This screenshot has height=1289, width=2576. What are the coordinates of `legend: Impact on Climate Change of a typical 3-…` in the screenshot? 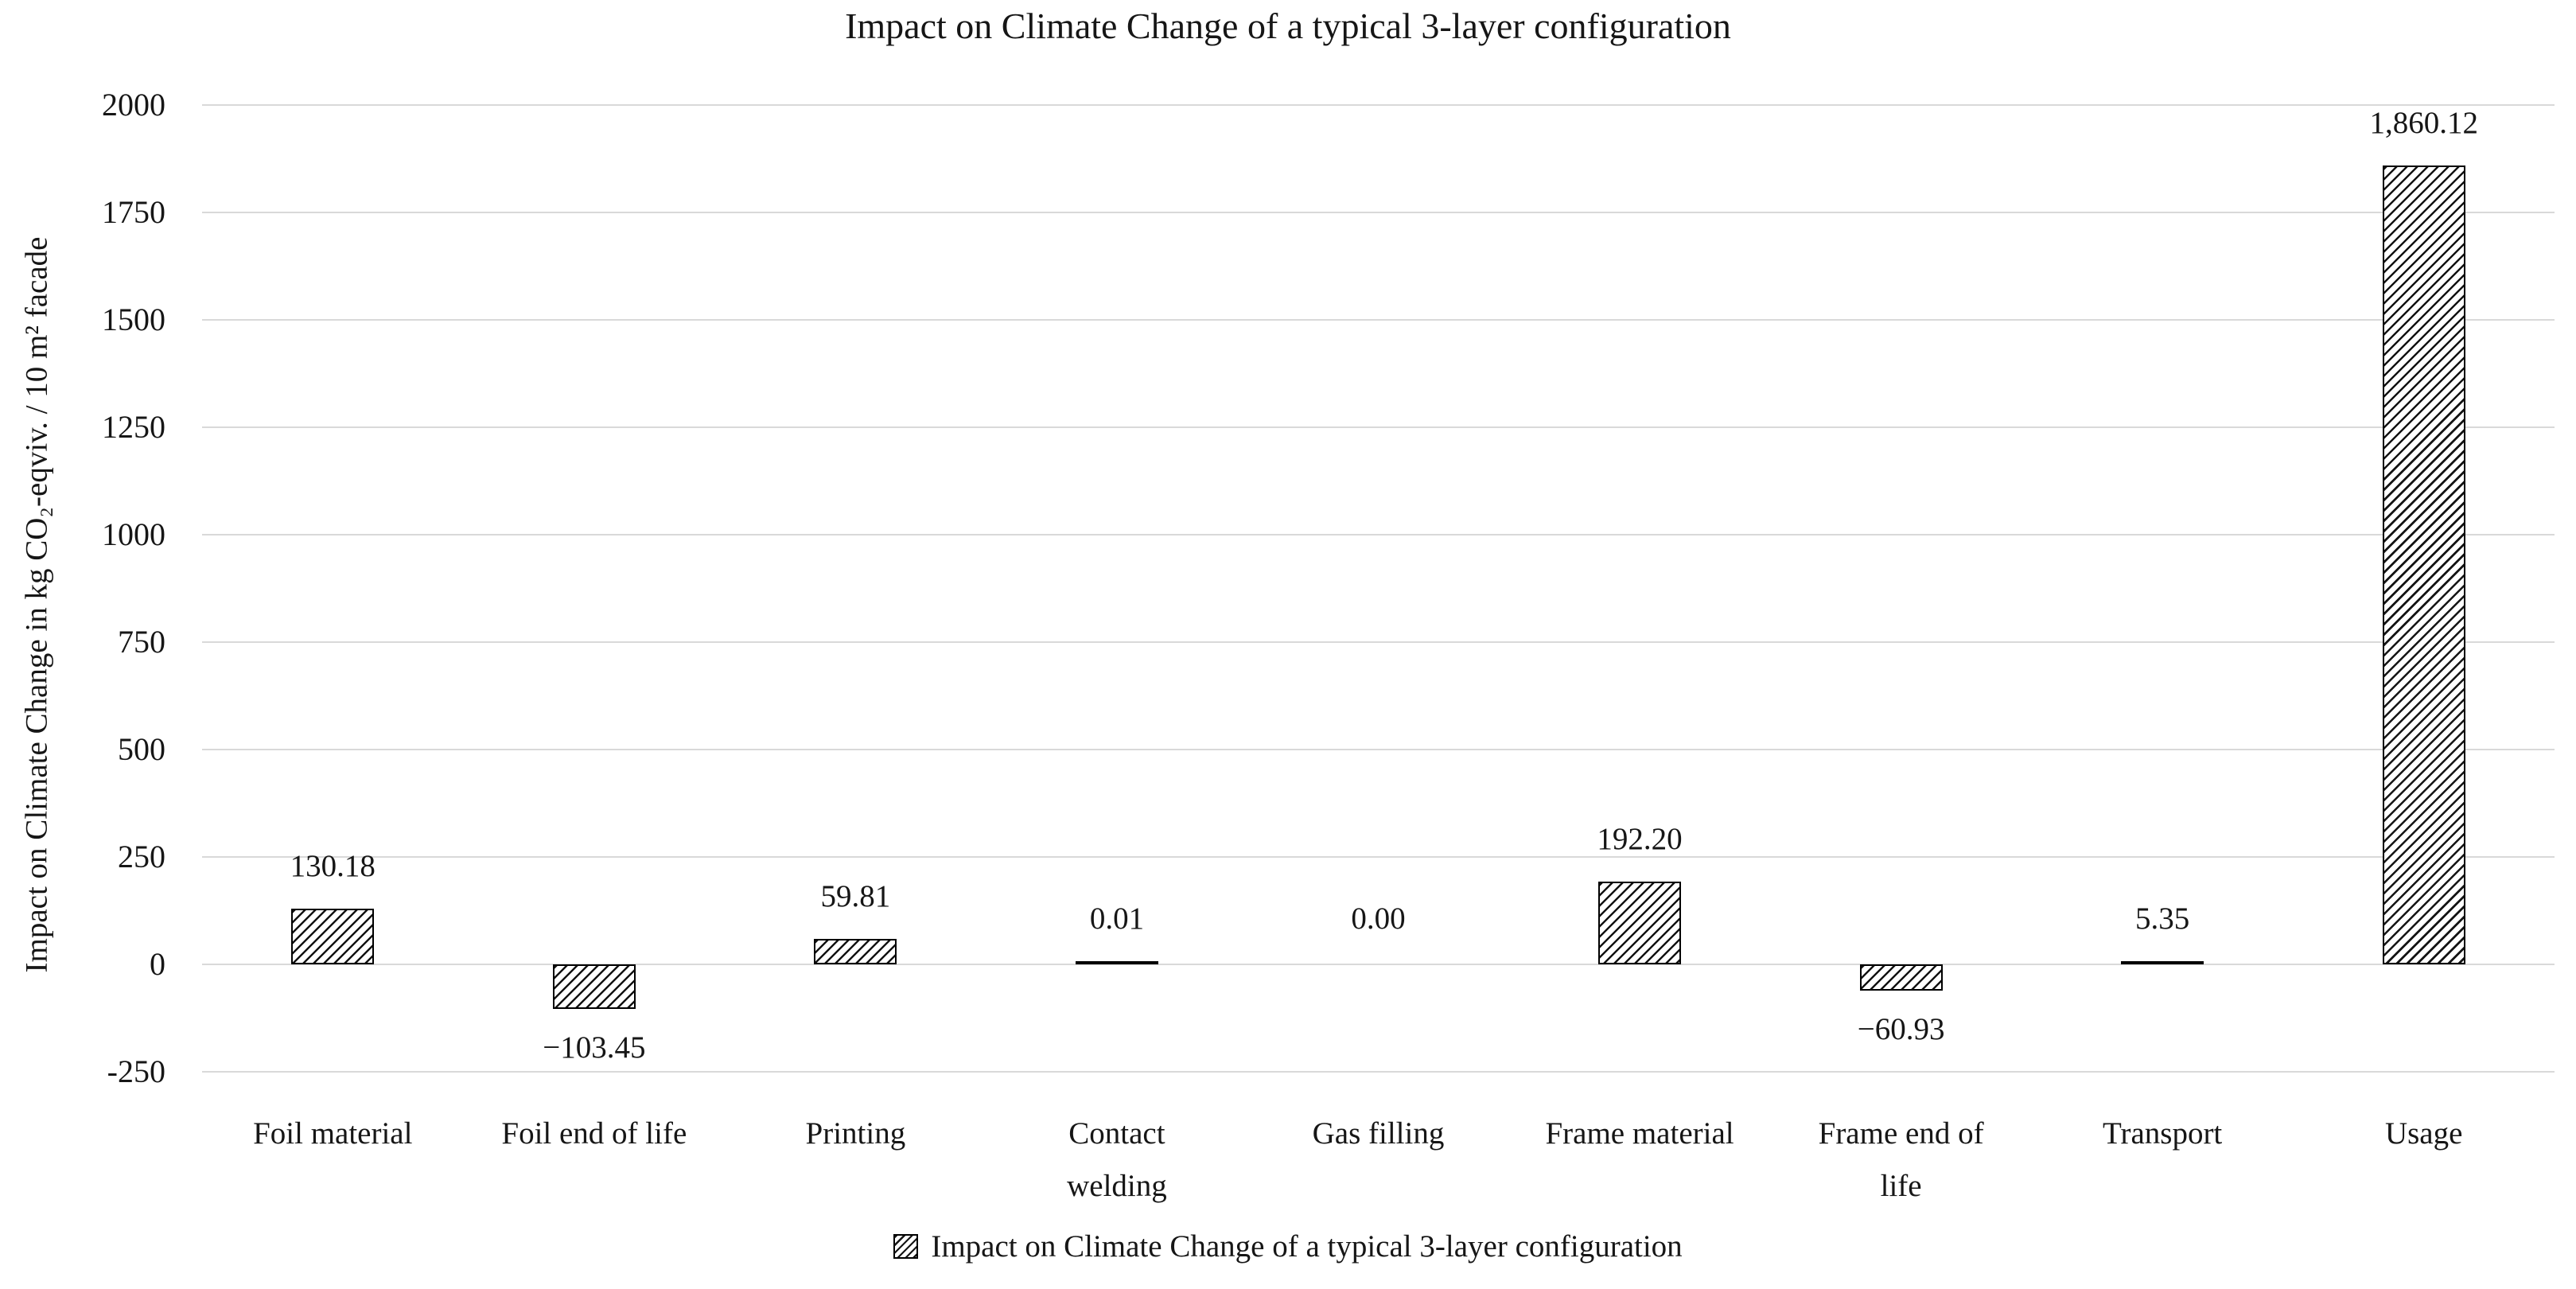 It's located at (1288, 1247).